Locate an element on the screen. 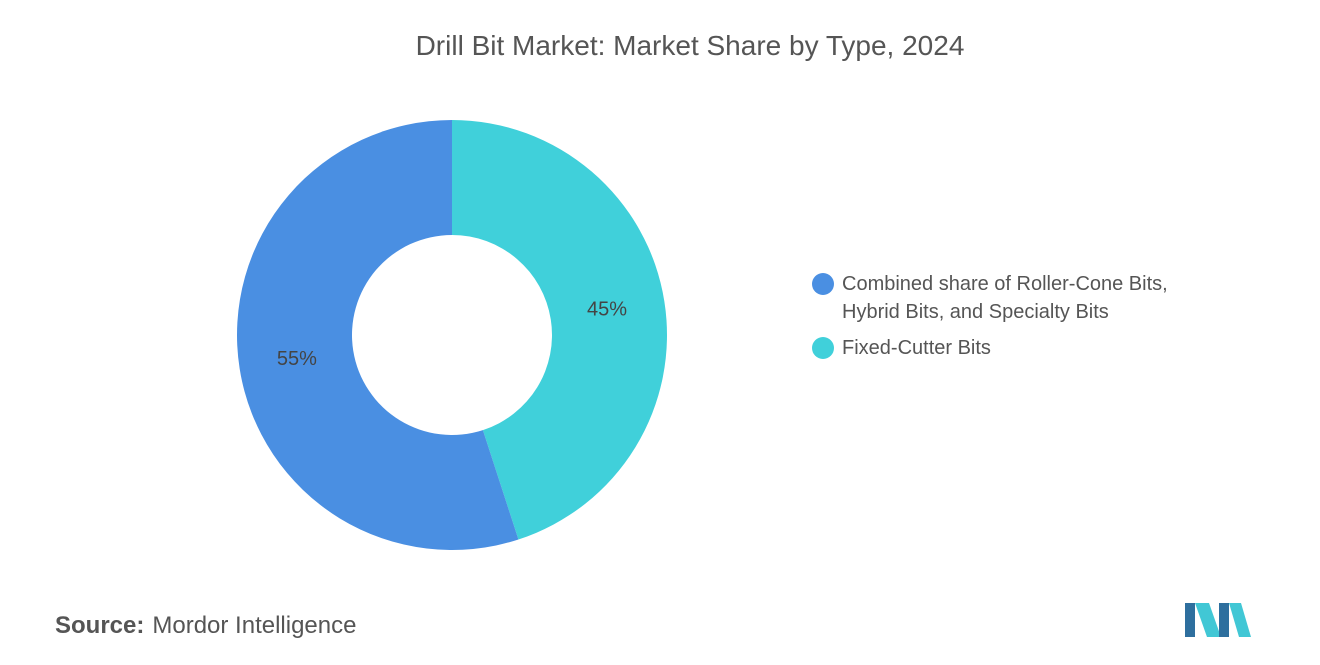 The image size is (1320, 665). source: Source: Mordor Intelligence is located at coordinates (205, 626).